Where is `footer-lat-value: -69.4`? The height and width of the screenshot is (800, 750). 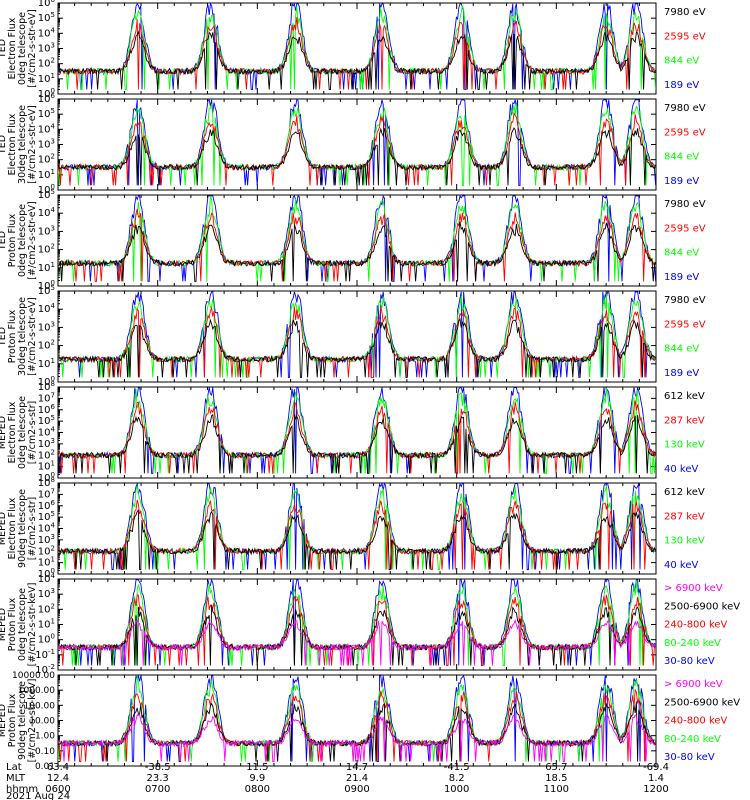
footer-lat-value: -69.4 is located at coordinates (656, 767).